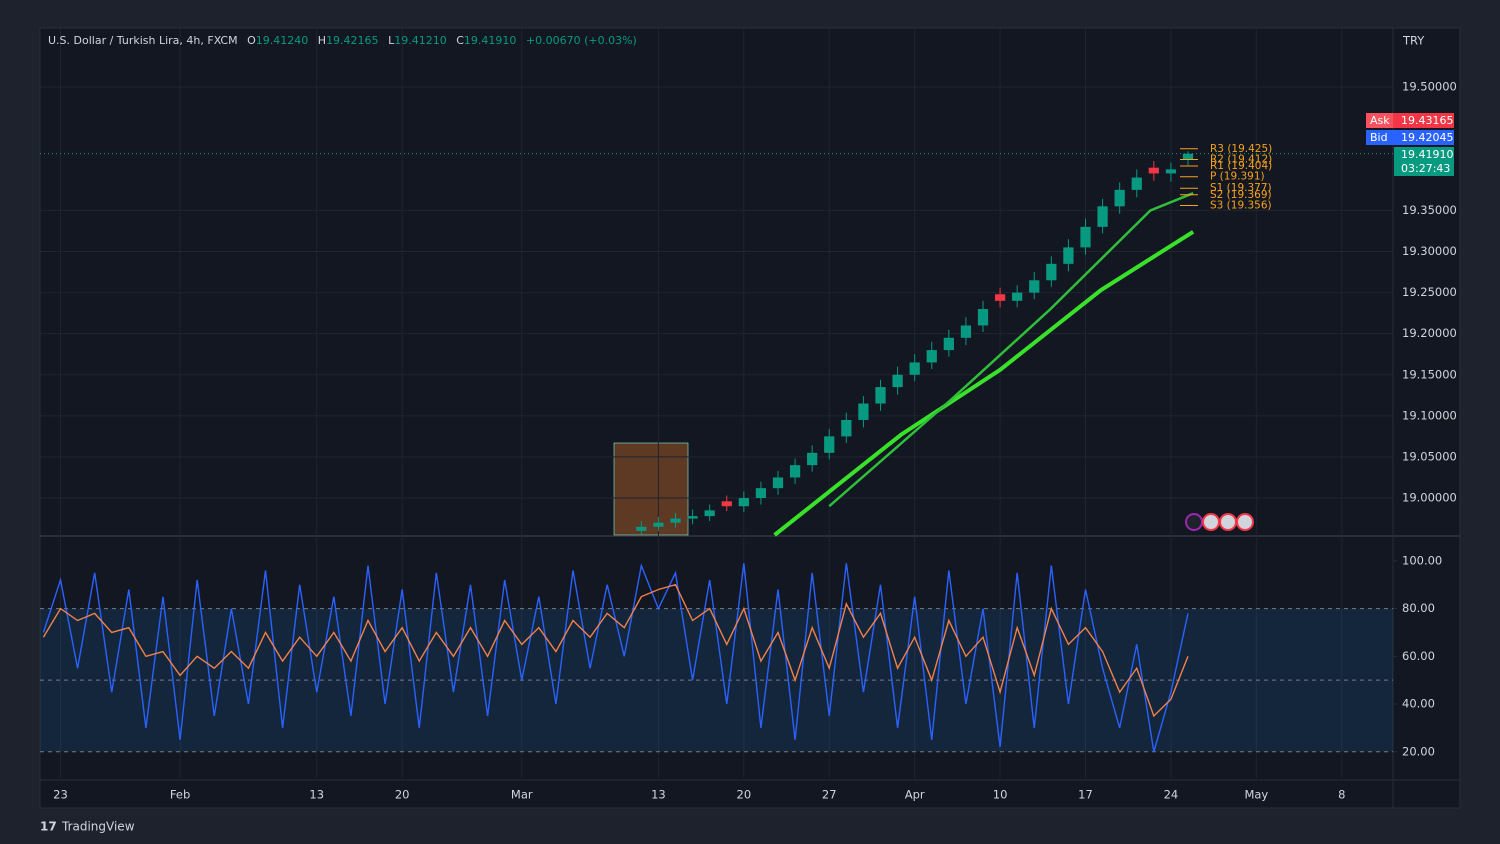 This screenshot has height=844, width=1500. Describe the element at coordinates (1241, 166) in the screenshot. I see `pivot-label: R1 (19.404)` at that location.